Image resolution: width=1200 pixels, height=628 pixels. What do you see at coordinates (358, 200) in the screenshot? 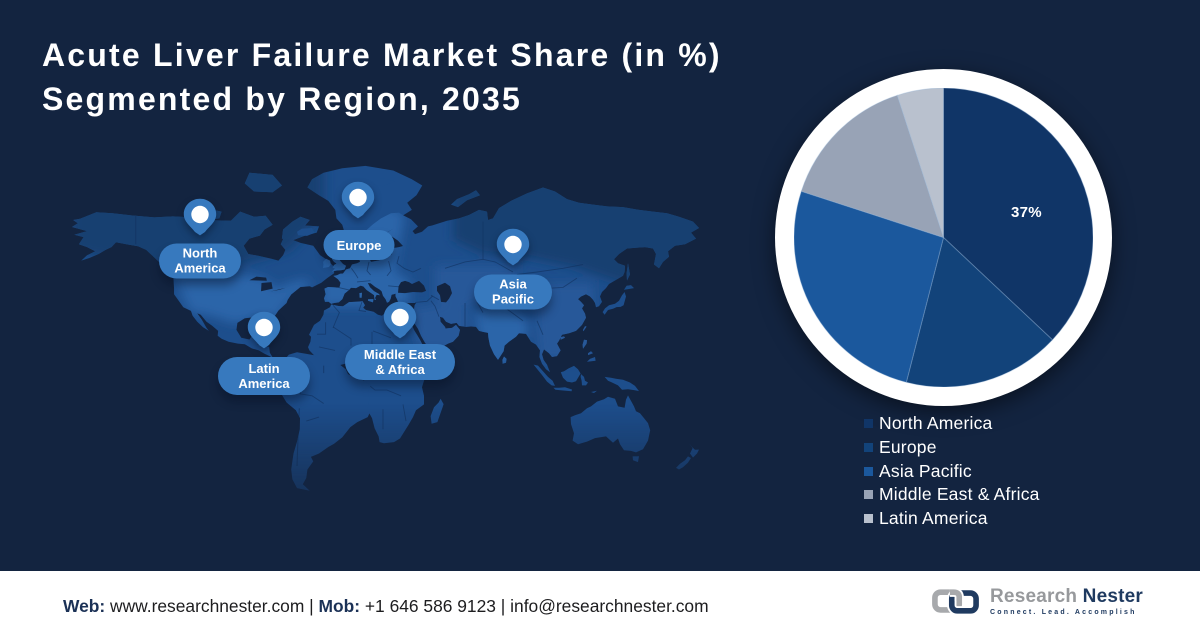
I see `pin-europe-icon` at bounding box center [358, 200].